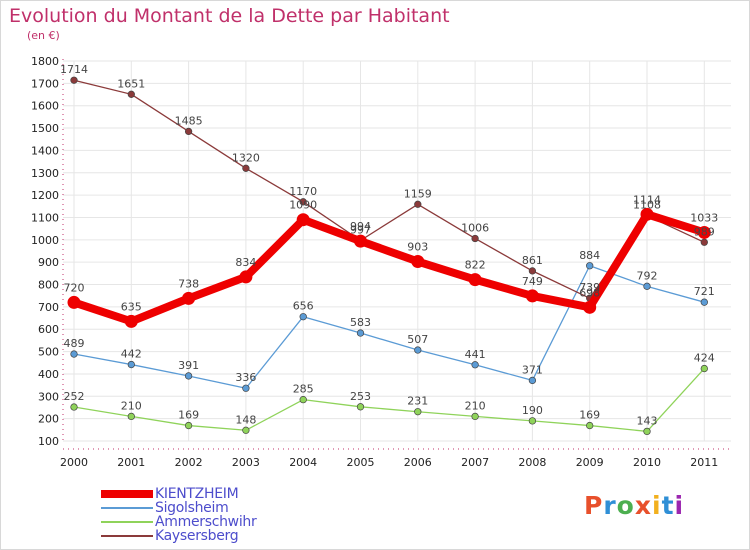 The height and width of the screenshot is (550, 750). I want to click on data-label-kaysersberg: 1108, so click(647, 205).